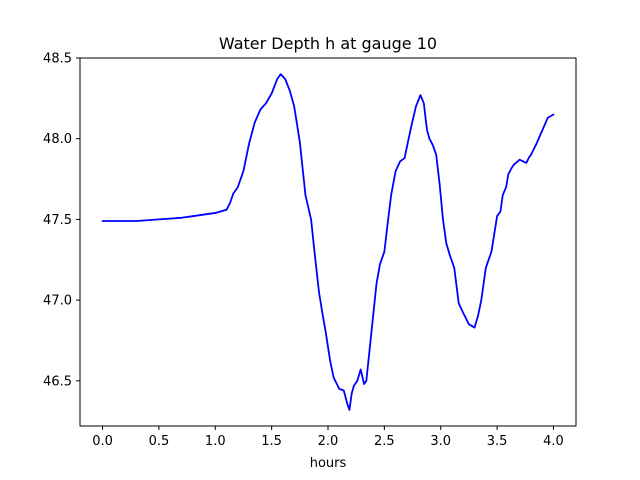 This screenshot has height=480, width=640. I want to click on y-tick-label: 48.0, so click(57, 139).